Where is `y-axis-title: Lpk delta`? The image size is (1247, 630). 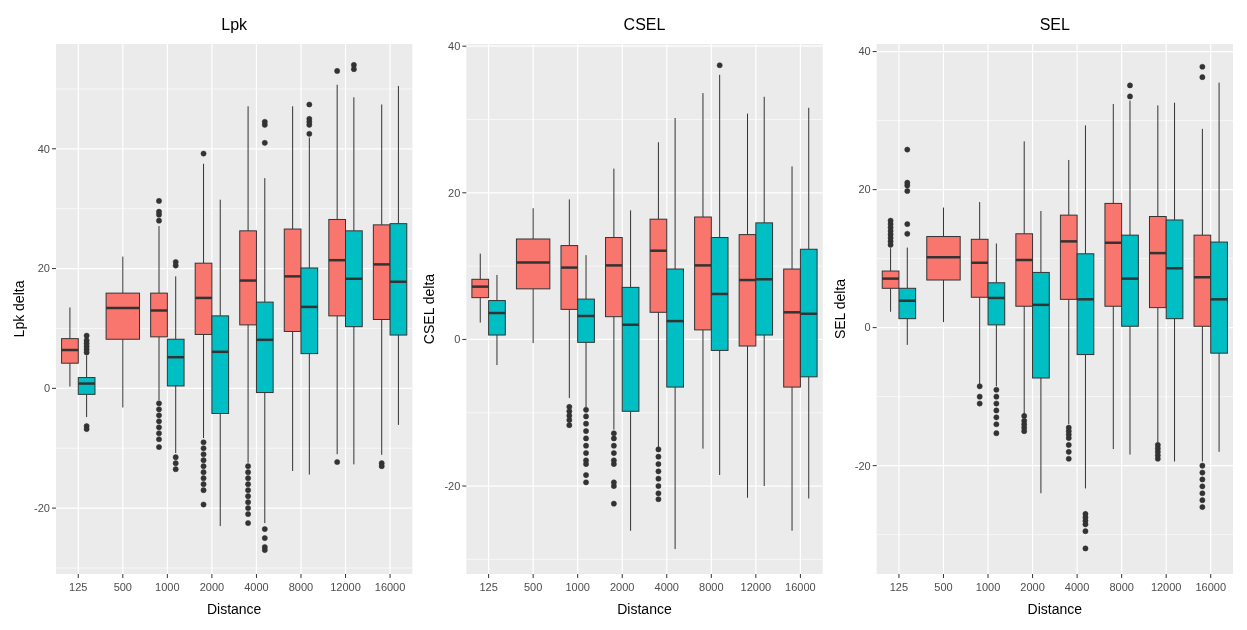
y-axis-title: Lpk delta is located at coordinates (19, 309).